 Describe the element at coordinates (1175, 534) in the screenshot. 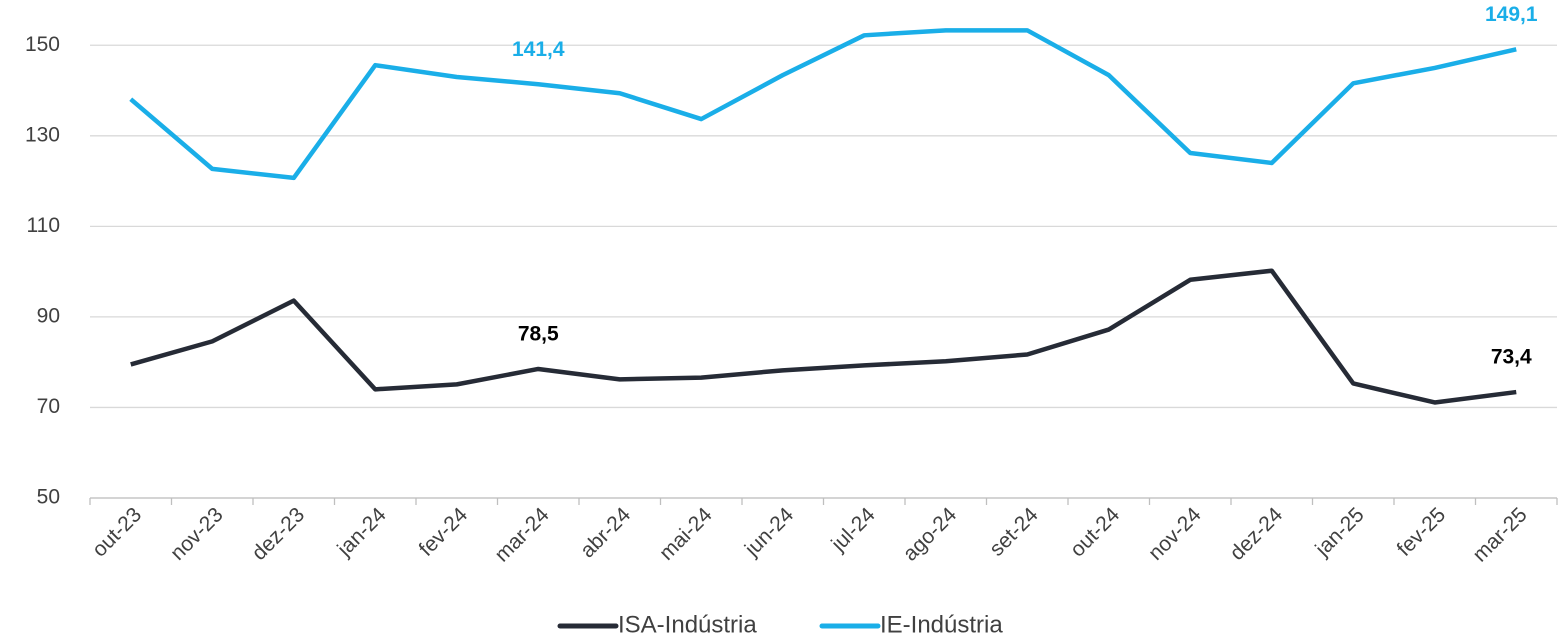

I see `x-tick-label: nov-24` at that location.